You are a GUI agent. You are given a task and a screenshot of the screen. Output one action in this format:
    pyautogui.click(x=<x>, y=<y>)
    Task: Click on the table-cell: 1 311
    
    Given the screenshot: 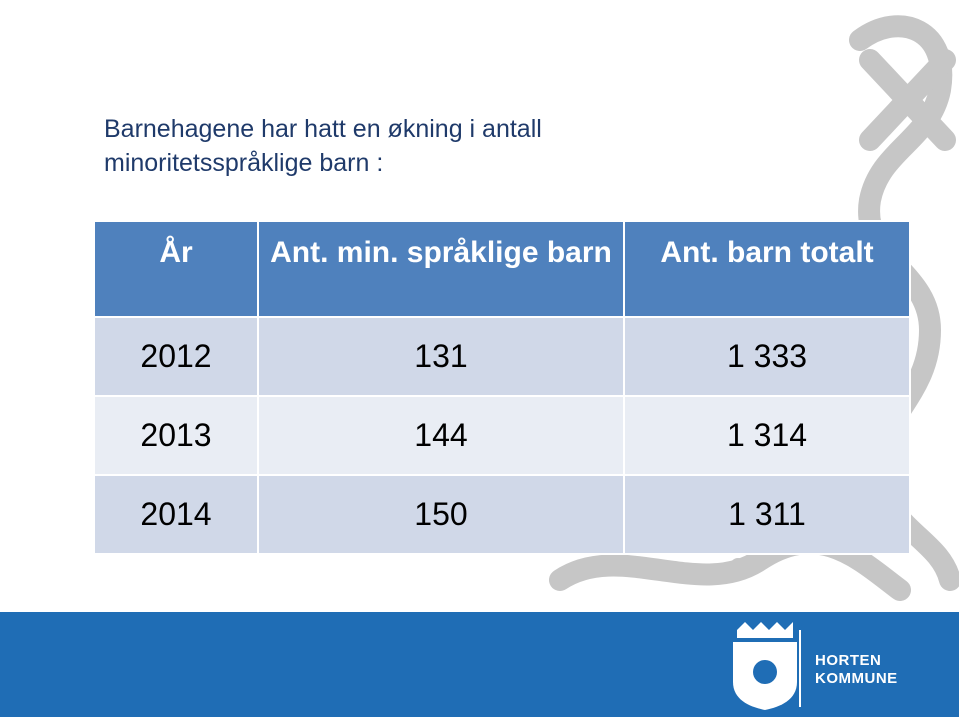 What is the action you would take?
    pyautogui.click(x=767, y=514)
    